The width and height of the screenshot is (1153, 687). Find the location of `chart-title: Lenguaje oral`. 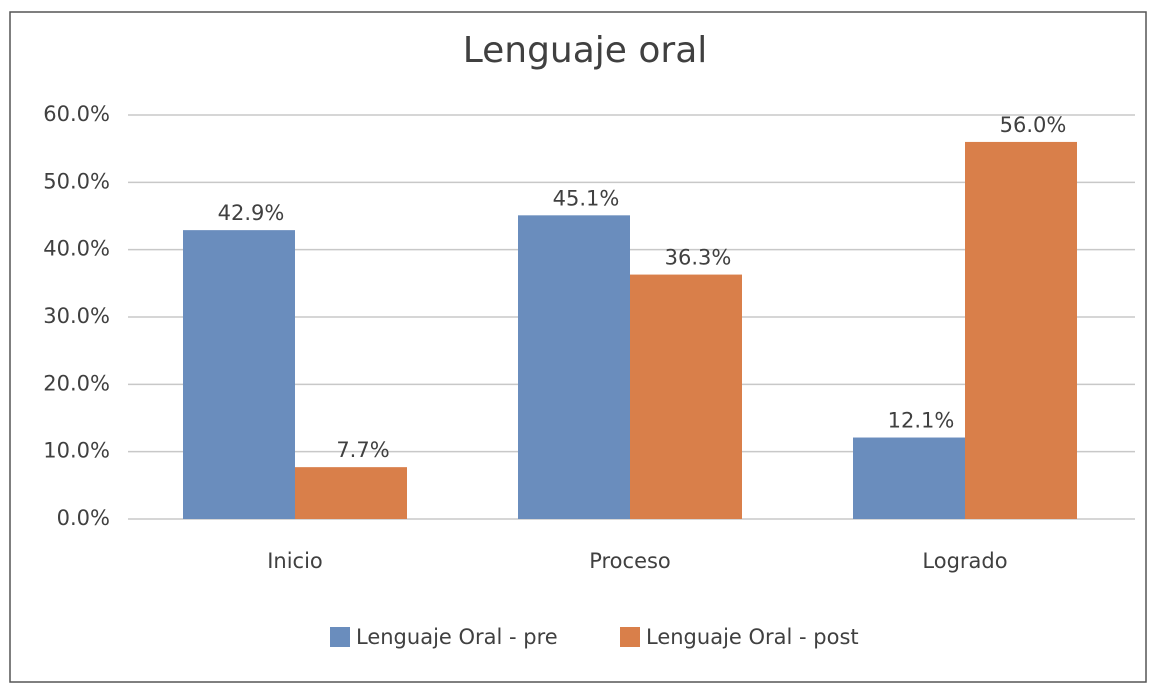

chart-title: Lenguaje oral is located at coordinates (585, 50).